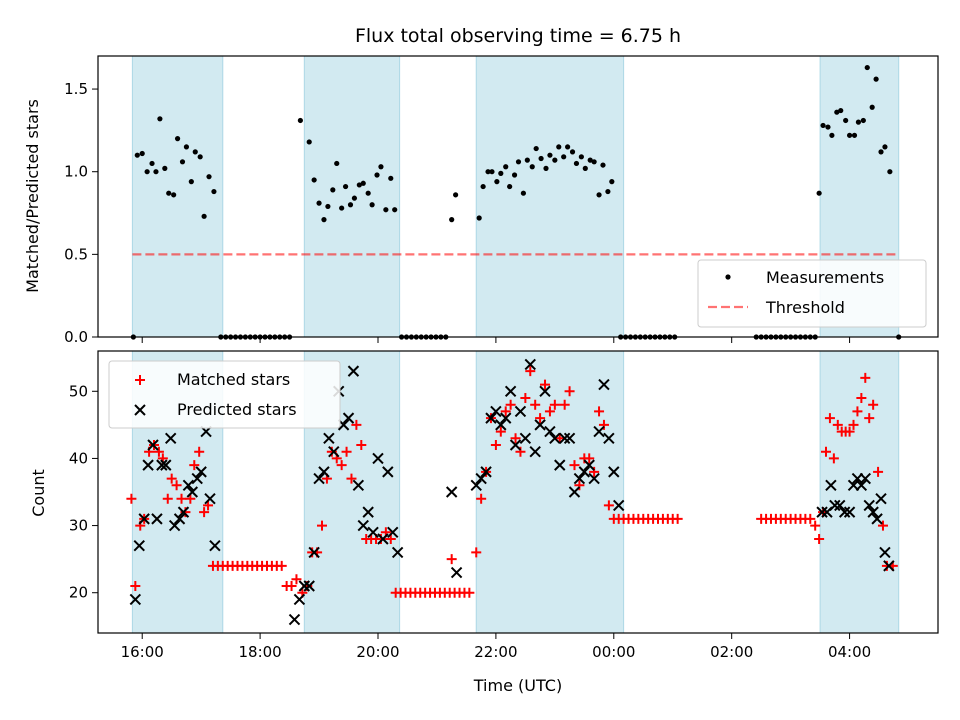  Describe the element at coordinates (76, 172) in the screenshot. I see `y-tick-label: 1.0` at that location.